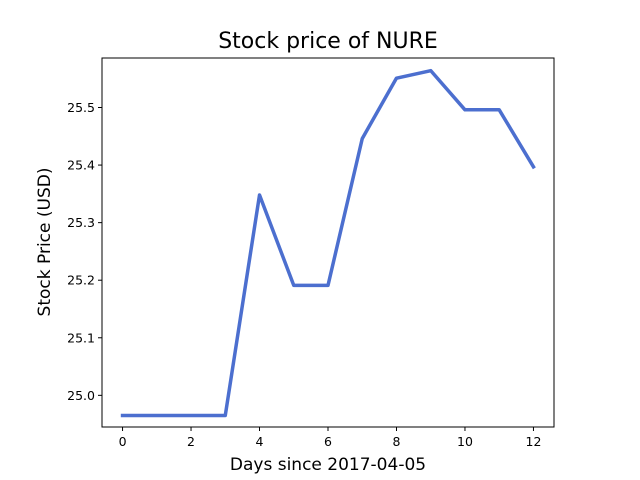  What do you see at coordinates (191, 441) in the screenshot?
I see `x-tick-label: 2` at bounding box center [191, 441].